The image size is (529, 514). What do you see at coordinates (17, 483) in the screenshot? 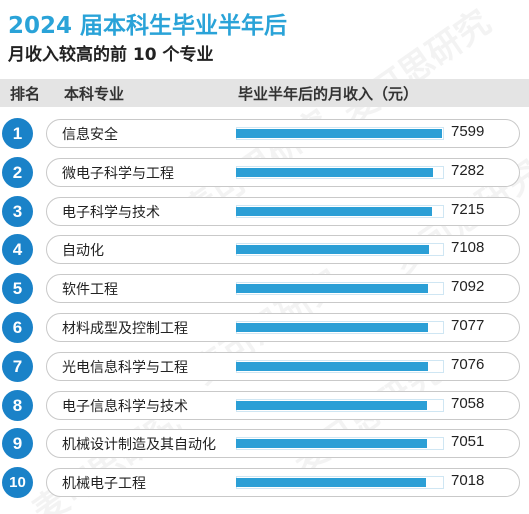
I see `rank-badge: 10` at bounding box center [17, 483].